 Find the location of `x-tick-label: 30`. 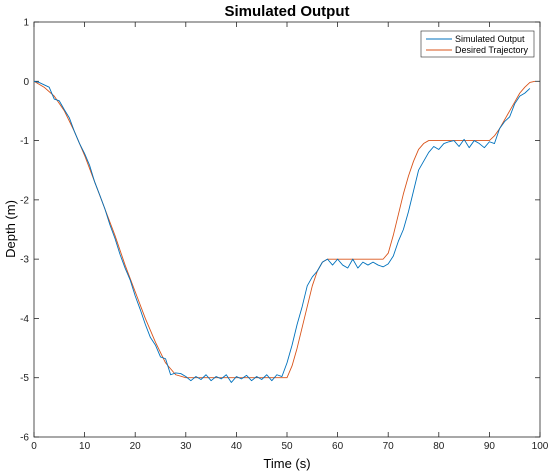

x-tick-label: 30 is located at coordinates (186, 446).